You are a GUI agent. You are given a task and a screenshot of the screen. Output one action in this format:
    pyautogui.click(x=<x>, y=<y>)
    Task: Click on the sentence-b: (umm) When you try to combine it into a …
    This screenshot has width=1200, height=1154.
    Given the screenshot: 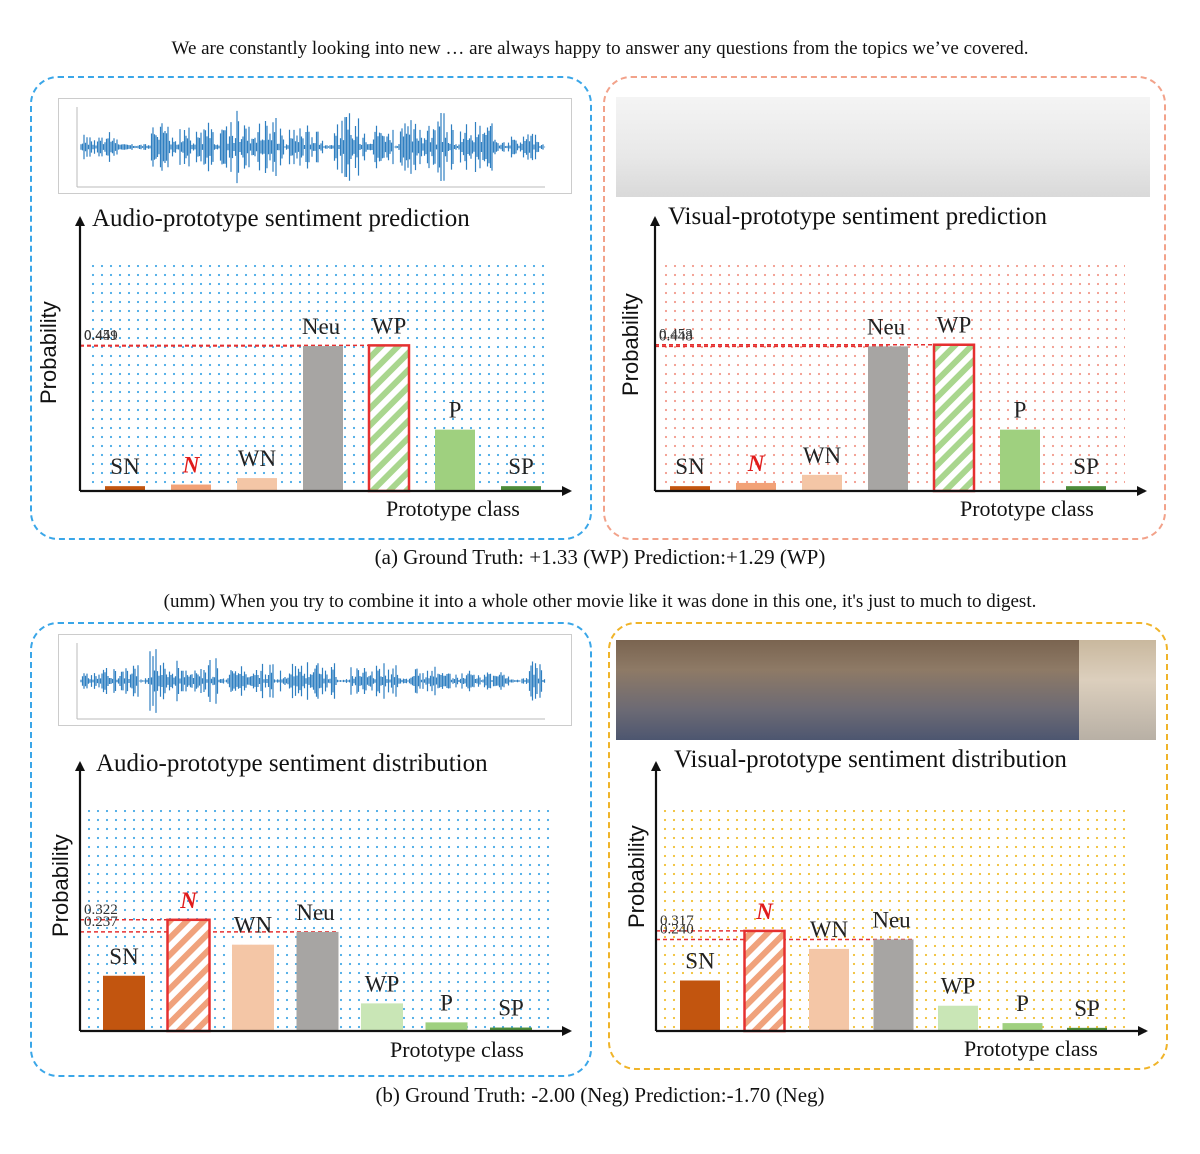 What is the action you would take?
    pyautogui.click(x=600, y=601)
    